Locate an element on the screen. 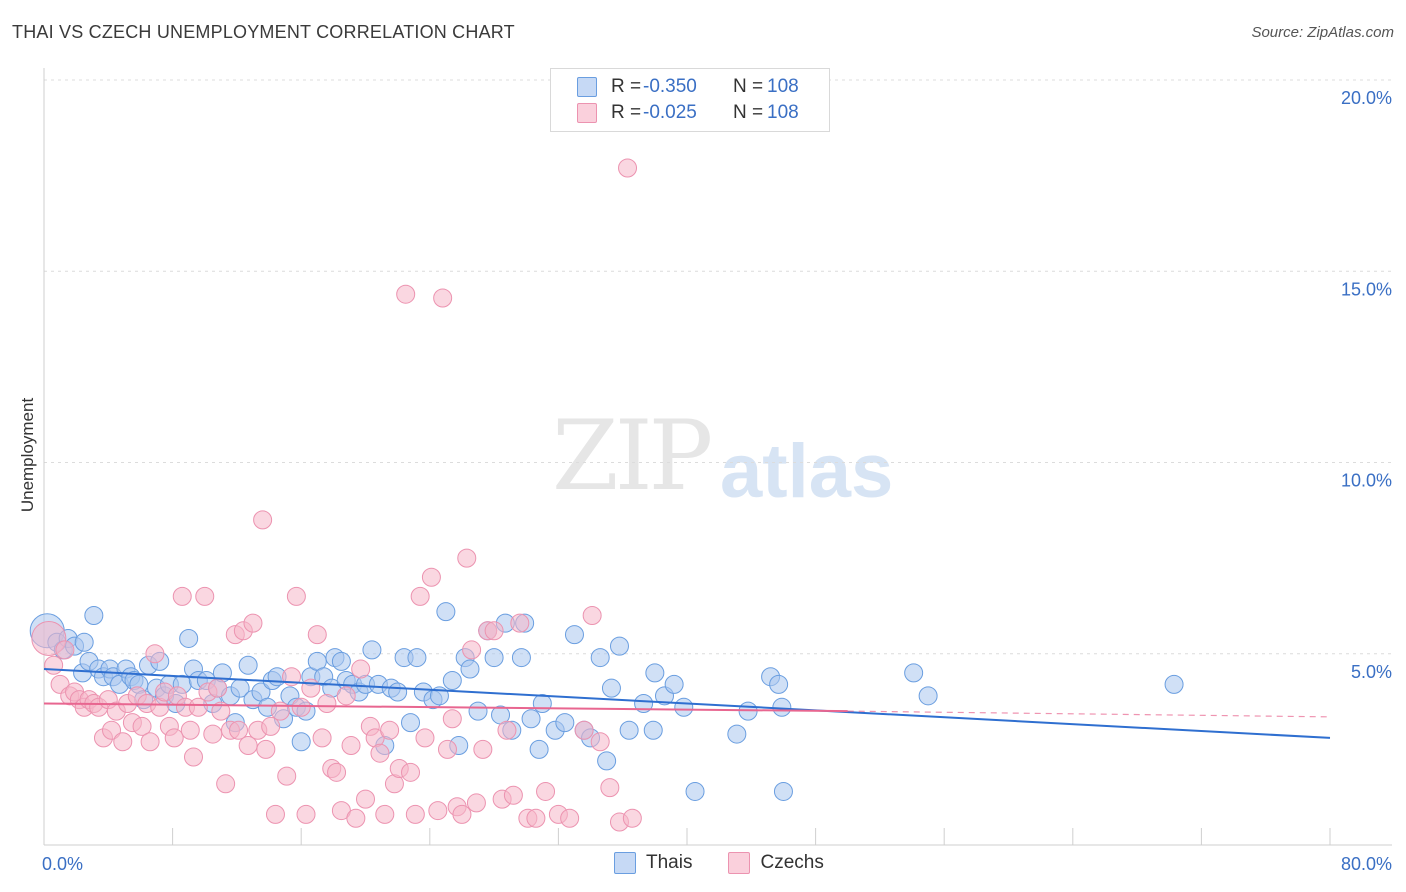 This screenshot has height=892, width=1406. legend-row-thais: R = -0.350 N = 108 is located at coordinates (688, 87).